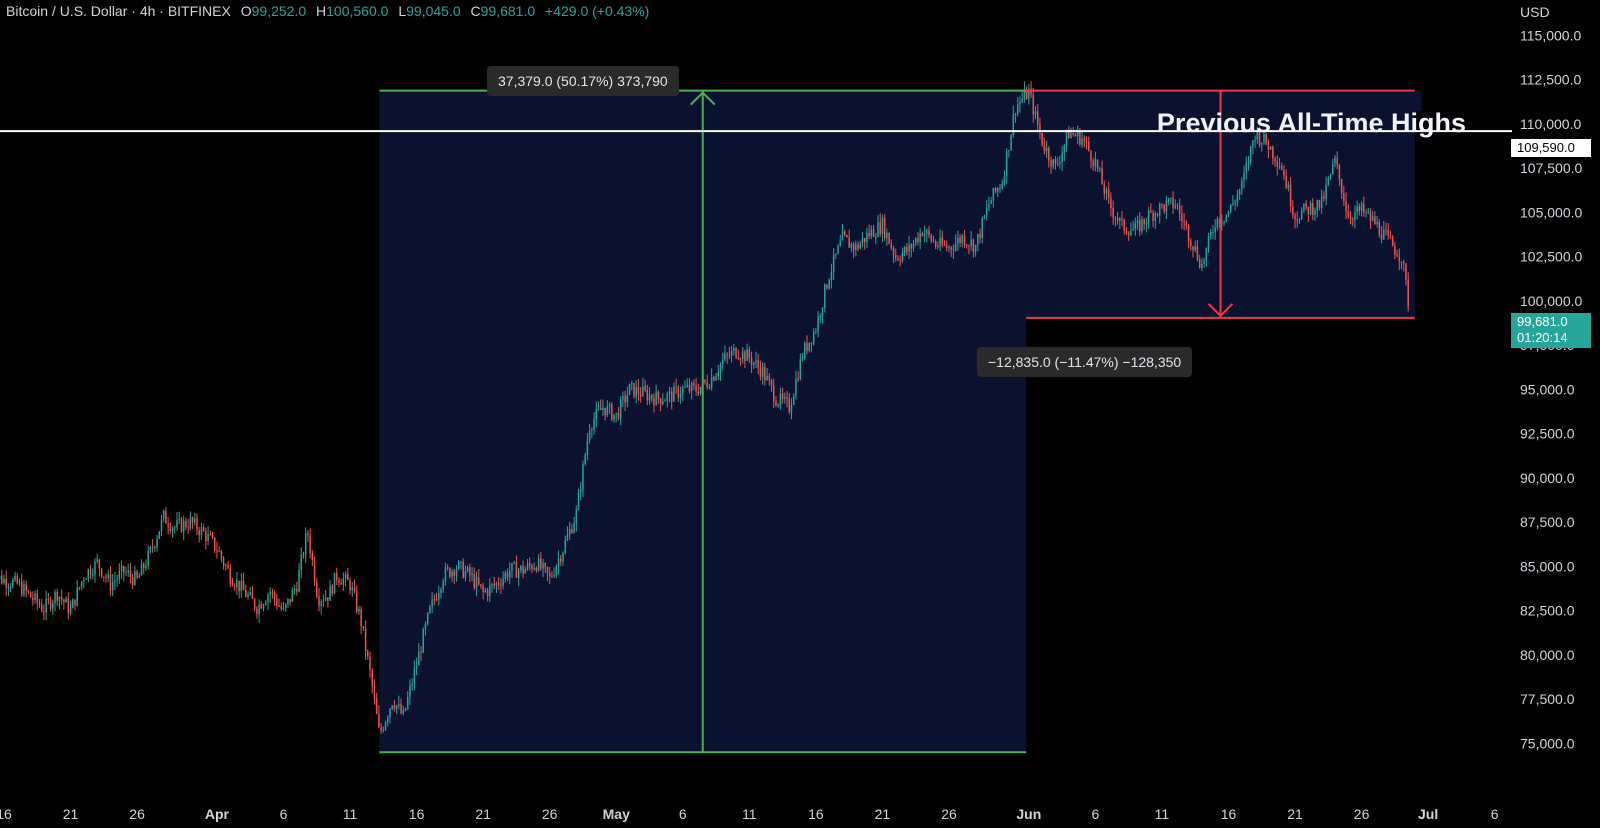  What do you see at coordinates (475, 11) in the screenshot?
I see `close-label: C` at bounding box center [475, 11].